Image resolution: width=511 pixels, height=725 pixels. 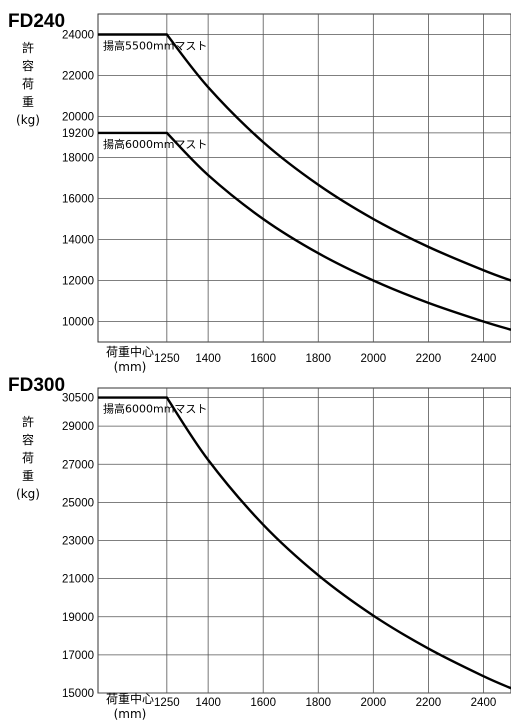 I want to click on fd300-ylabel-line: 重, so click(x=28, y=476).